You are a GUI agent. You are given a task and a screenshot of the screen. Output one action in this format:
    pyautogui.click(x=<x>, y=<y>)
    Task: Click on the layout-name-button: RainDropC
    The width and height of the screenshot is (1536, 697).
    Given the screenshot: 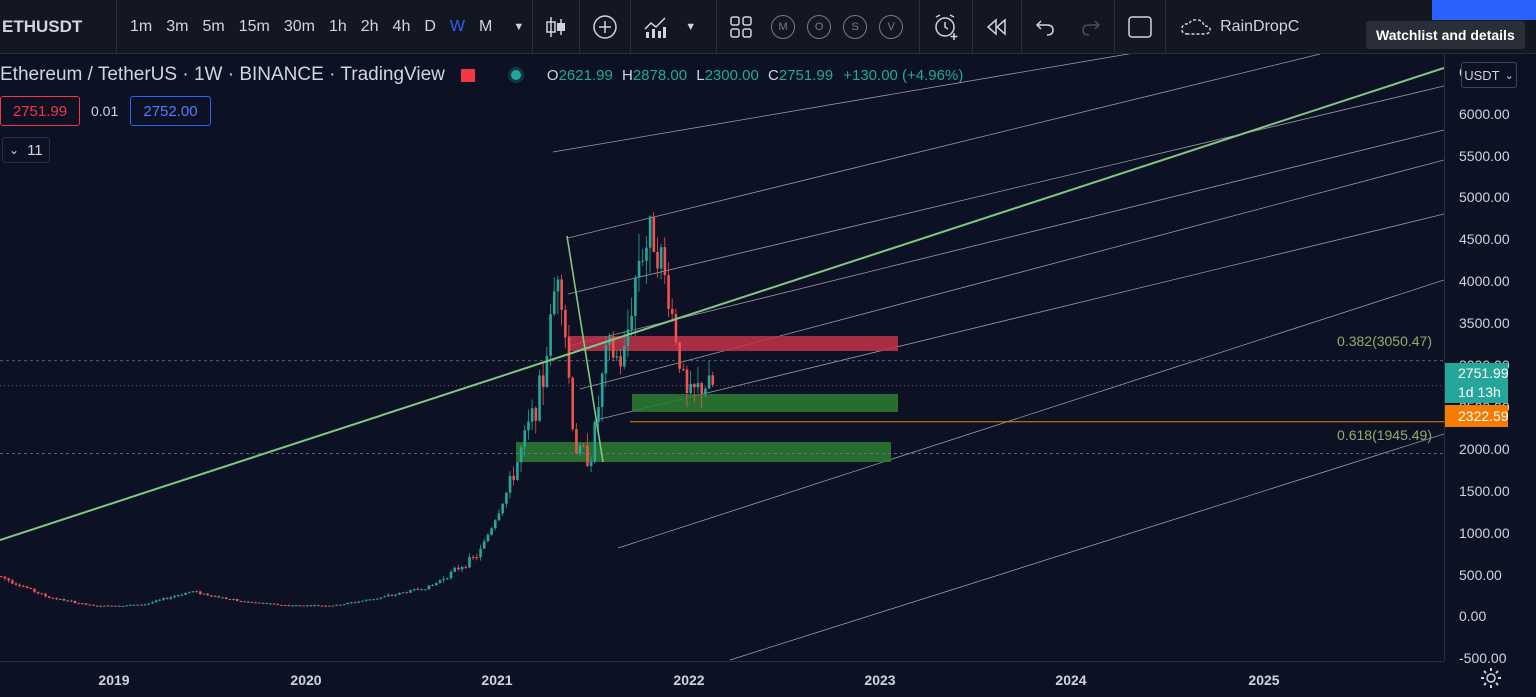 What is the action you would take?
    pyautogui.click(x=1232, y=27)
    